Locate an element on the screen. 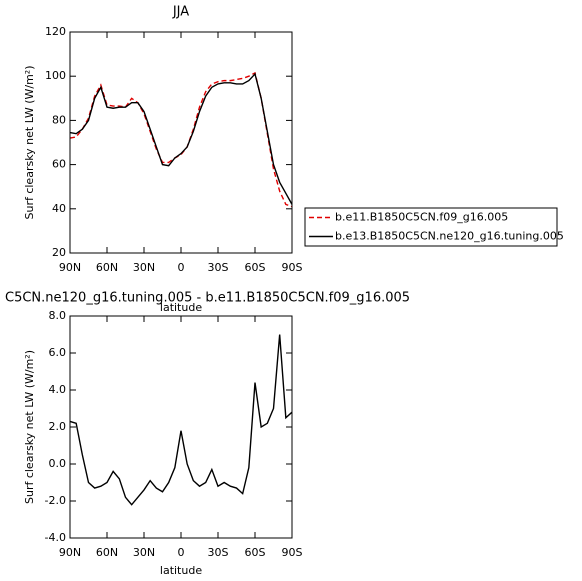  y-tick-label: 2.0 is located at coordinates (58, 426).